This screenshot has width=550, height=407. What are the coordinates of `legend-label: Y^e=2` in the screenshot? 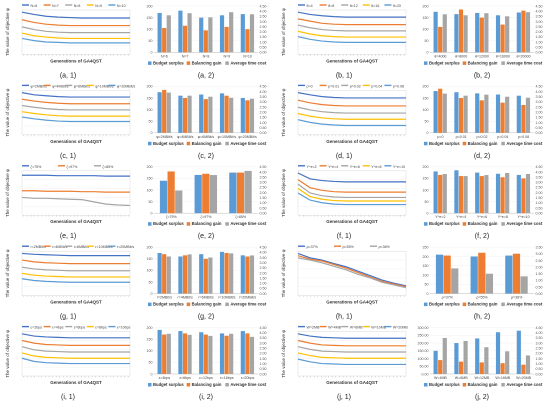 It's located at (312, 167).